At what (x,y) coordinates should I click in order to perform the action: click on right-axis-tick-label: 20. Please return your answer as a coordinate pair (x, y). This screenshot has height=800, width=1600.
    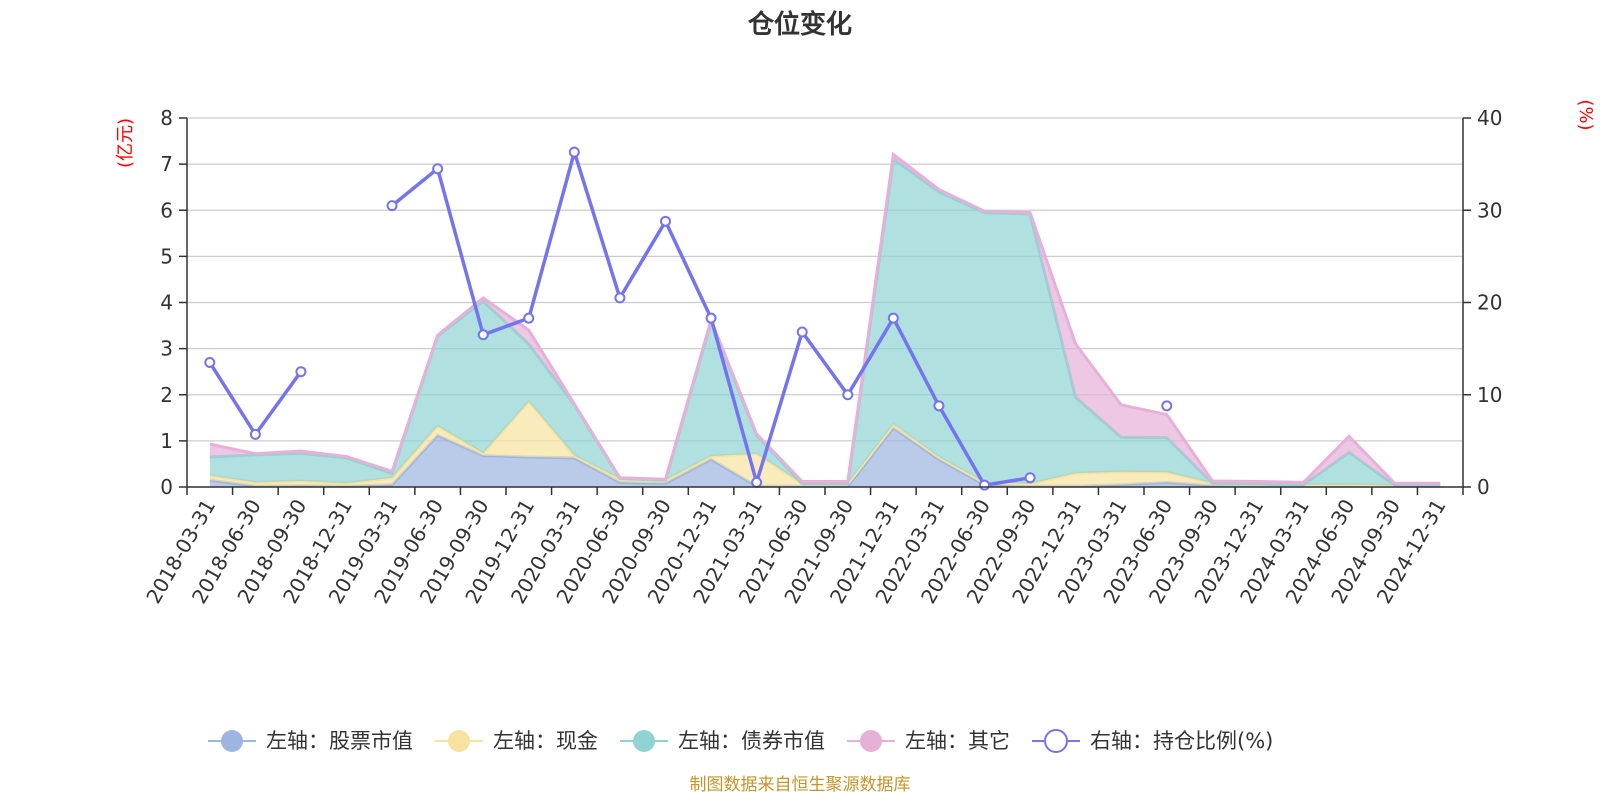
    Looking at the image, I should click on (1489, 303).